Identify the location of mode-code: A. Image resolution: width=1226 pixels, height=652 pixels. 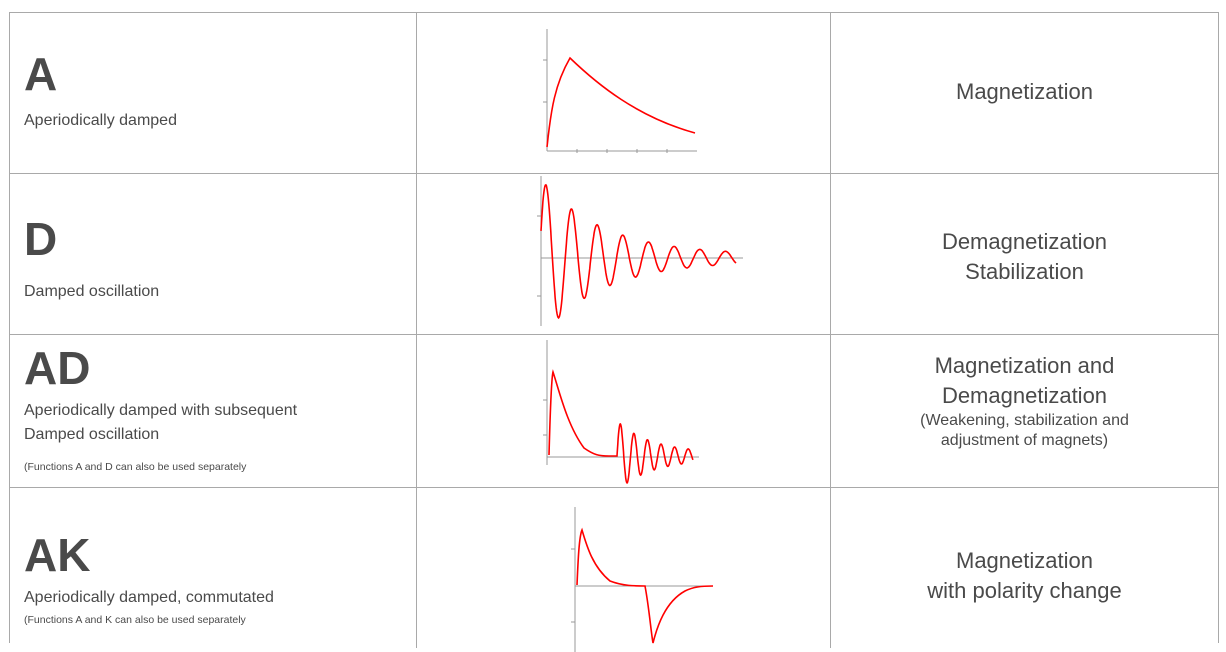
(41, 74).